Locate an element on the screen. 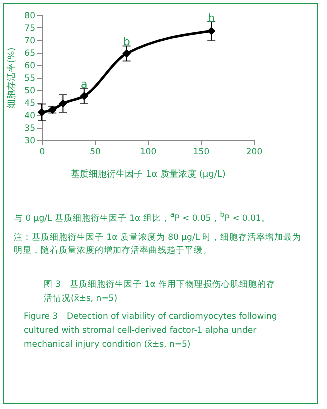  text: Figure 3 Detection of viability of cardiomyocytes following cultured with stromal cell-derived factor-1 alpha under mechanical injury condition (x̄±s, n=5) is located at coordinates (150, 331).